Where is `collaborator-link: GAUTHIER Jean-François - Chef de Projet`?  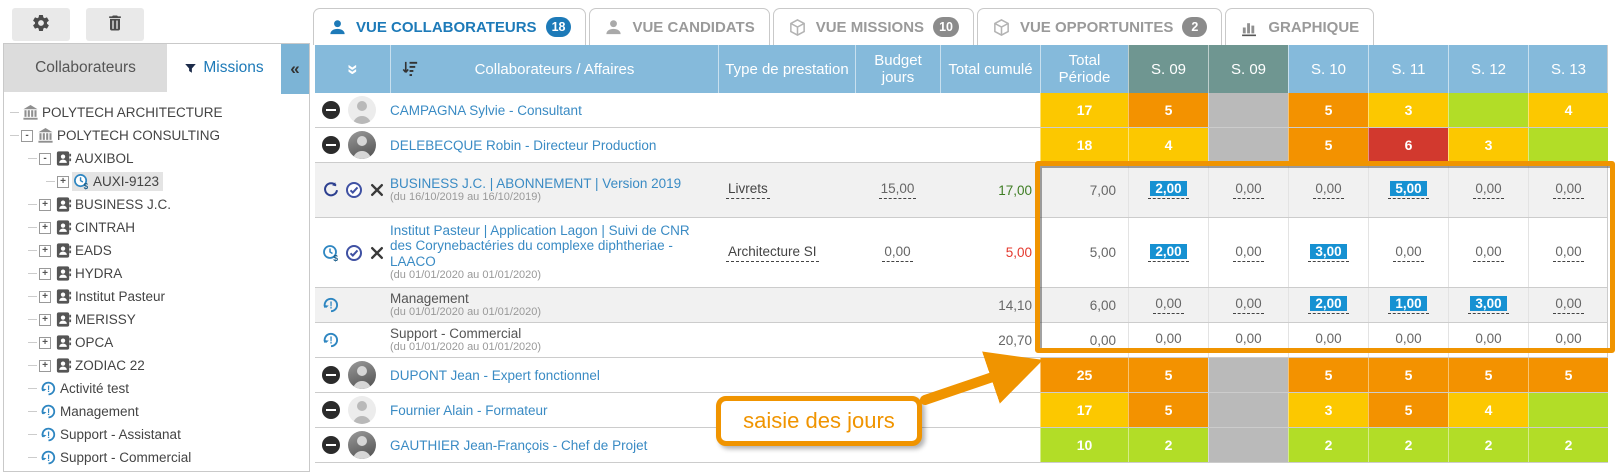
collaborator-link: GAUTHIER Jean-François - Chef de Projet is located at coordinates (519, 445).